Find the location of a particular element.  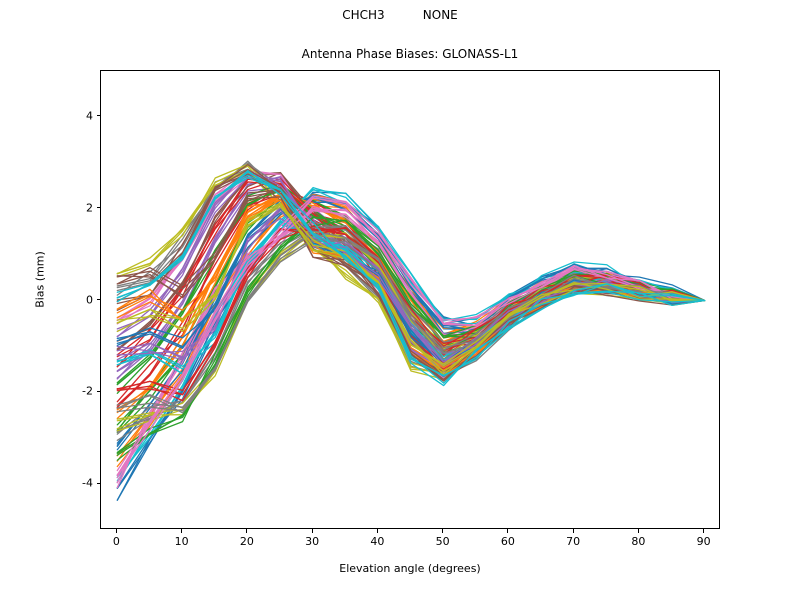

x-tick-label: 50 is located at coordinates (442, 541).